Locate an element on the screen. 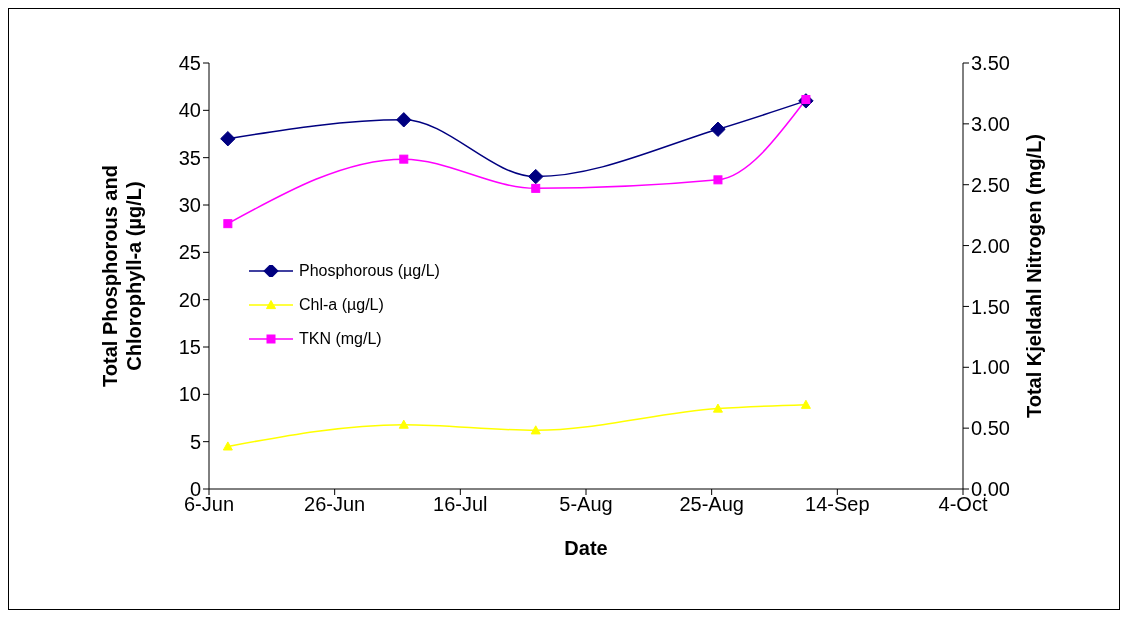 This screenshot has height=625, width=1130. y-tick-label: 10 is located at coordinates (189, 394).